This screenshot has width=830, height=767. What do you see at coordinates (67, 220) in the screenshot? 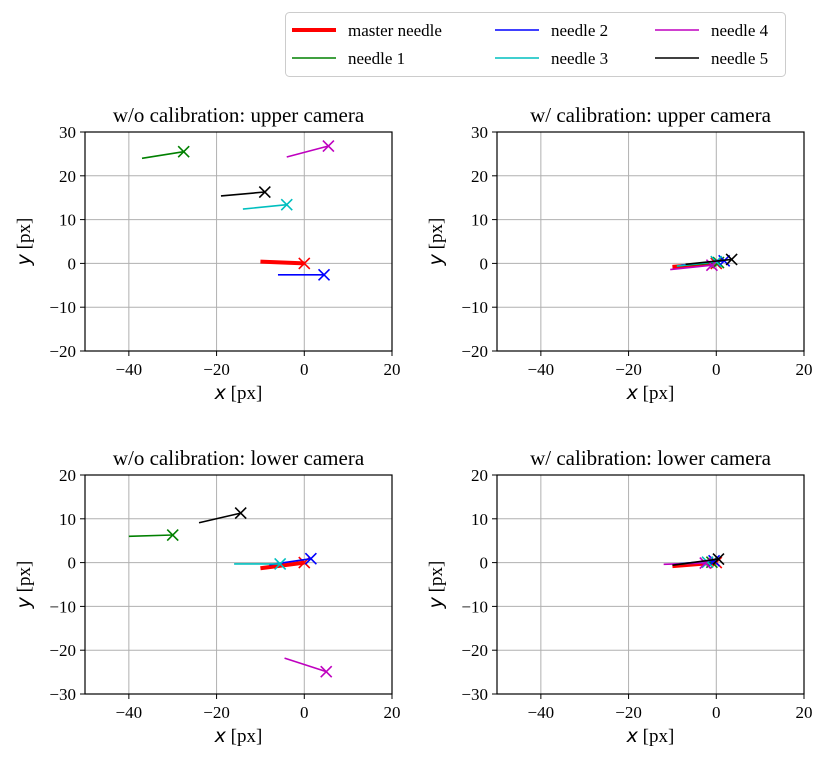
I see `panel-1-ytick-label: 10` at bounding box center [67, 220].